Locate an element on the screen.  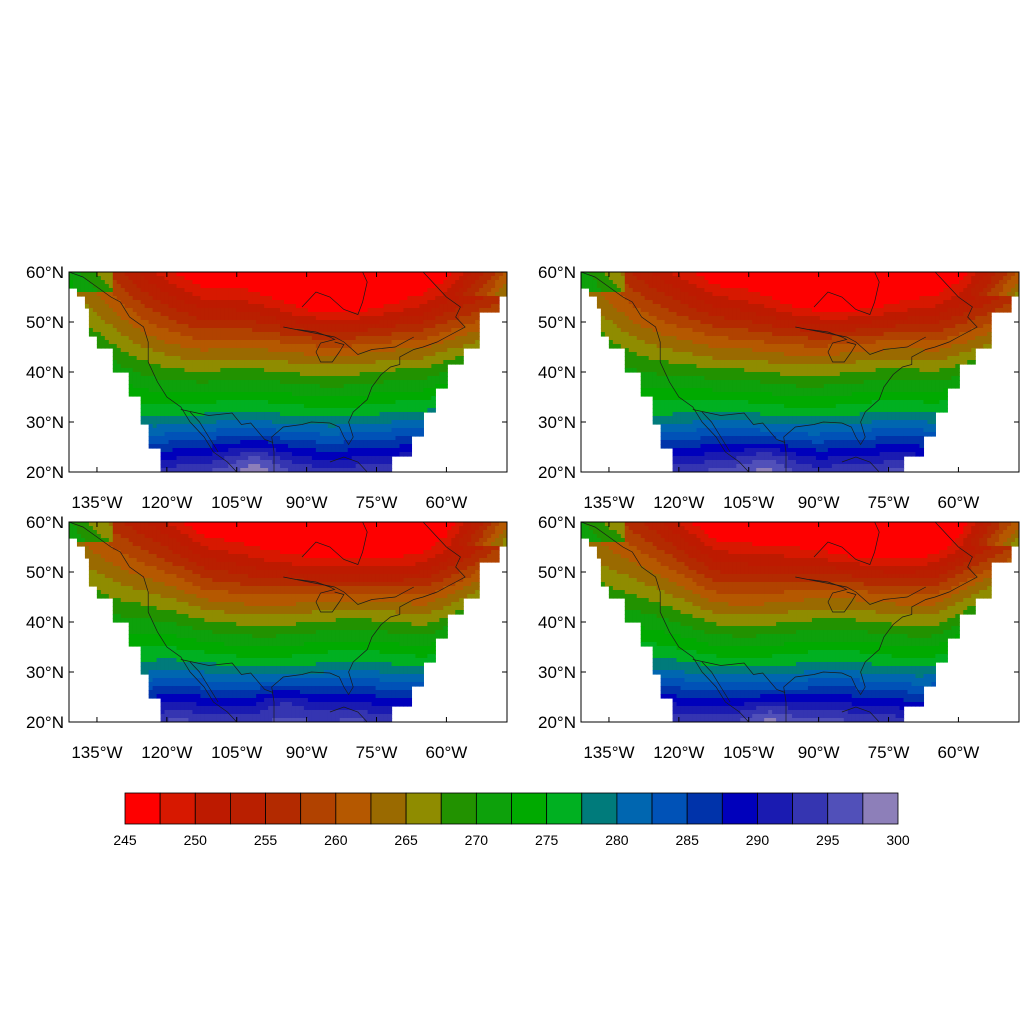
colorbar-label: 300 is located at coordinates (898, 840).